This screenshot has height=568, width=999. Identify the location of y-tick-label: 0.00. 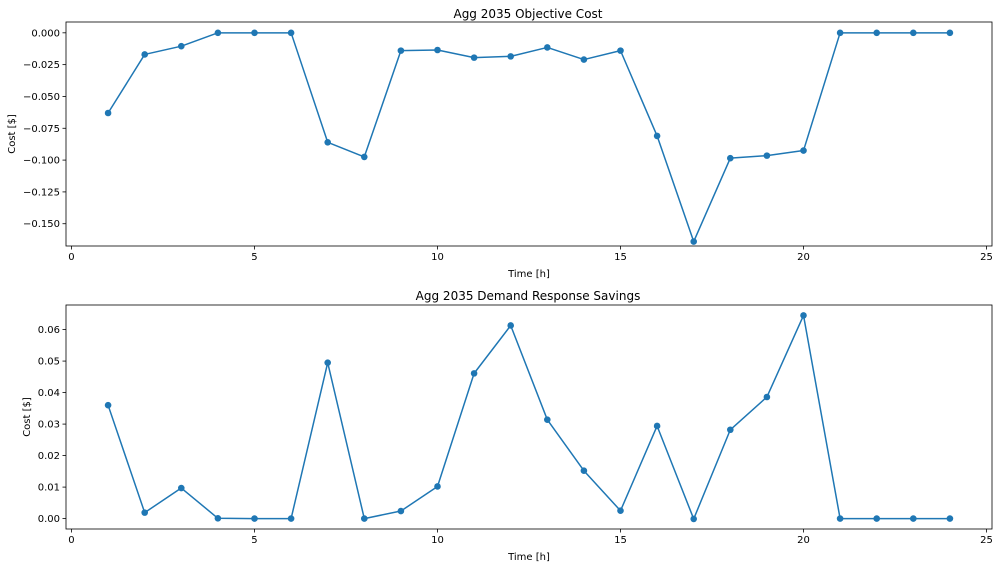
(49, 519).